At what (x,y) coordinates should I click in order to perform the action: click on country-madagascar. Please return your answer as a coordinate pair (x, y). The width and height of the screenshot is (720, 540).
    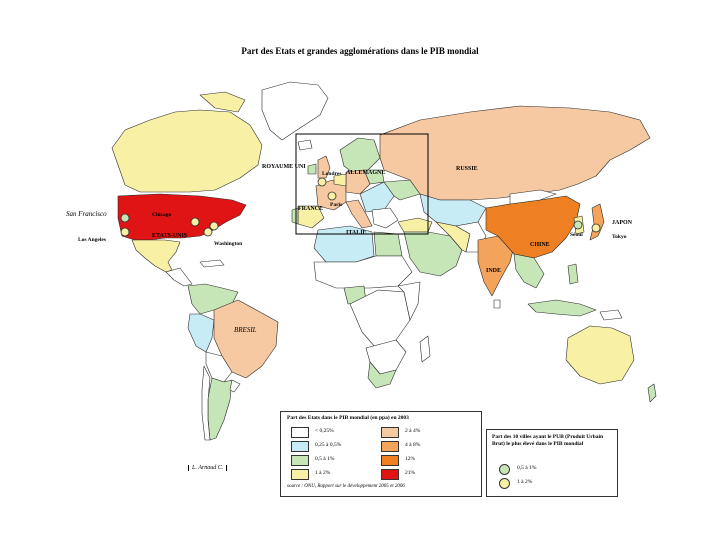
    Looking at the image, I should click on (425, 349).